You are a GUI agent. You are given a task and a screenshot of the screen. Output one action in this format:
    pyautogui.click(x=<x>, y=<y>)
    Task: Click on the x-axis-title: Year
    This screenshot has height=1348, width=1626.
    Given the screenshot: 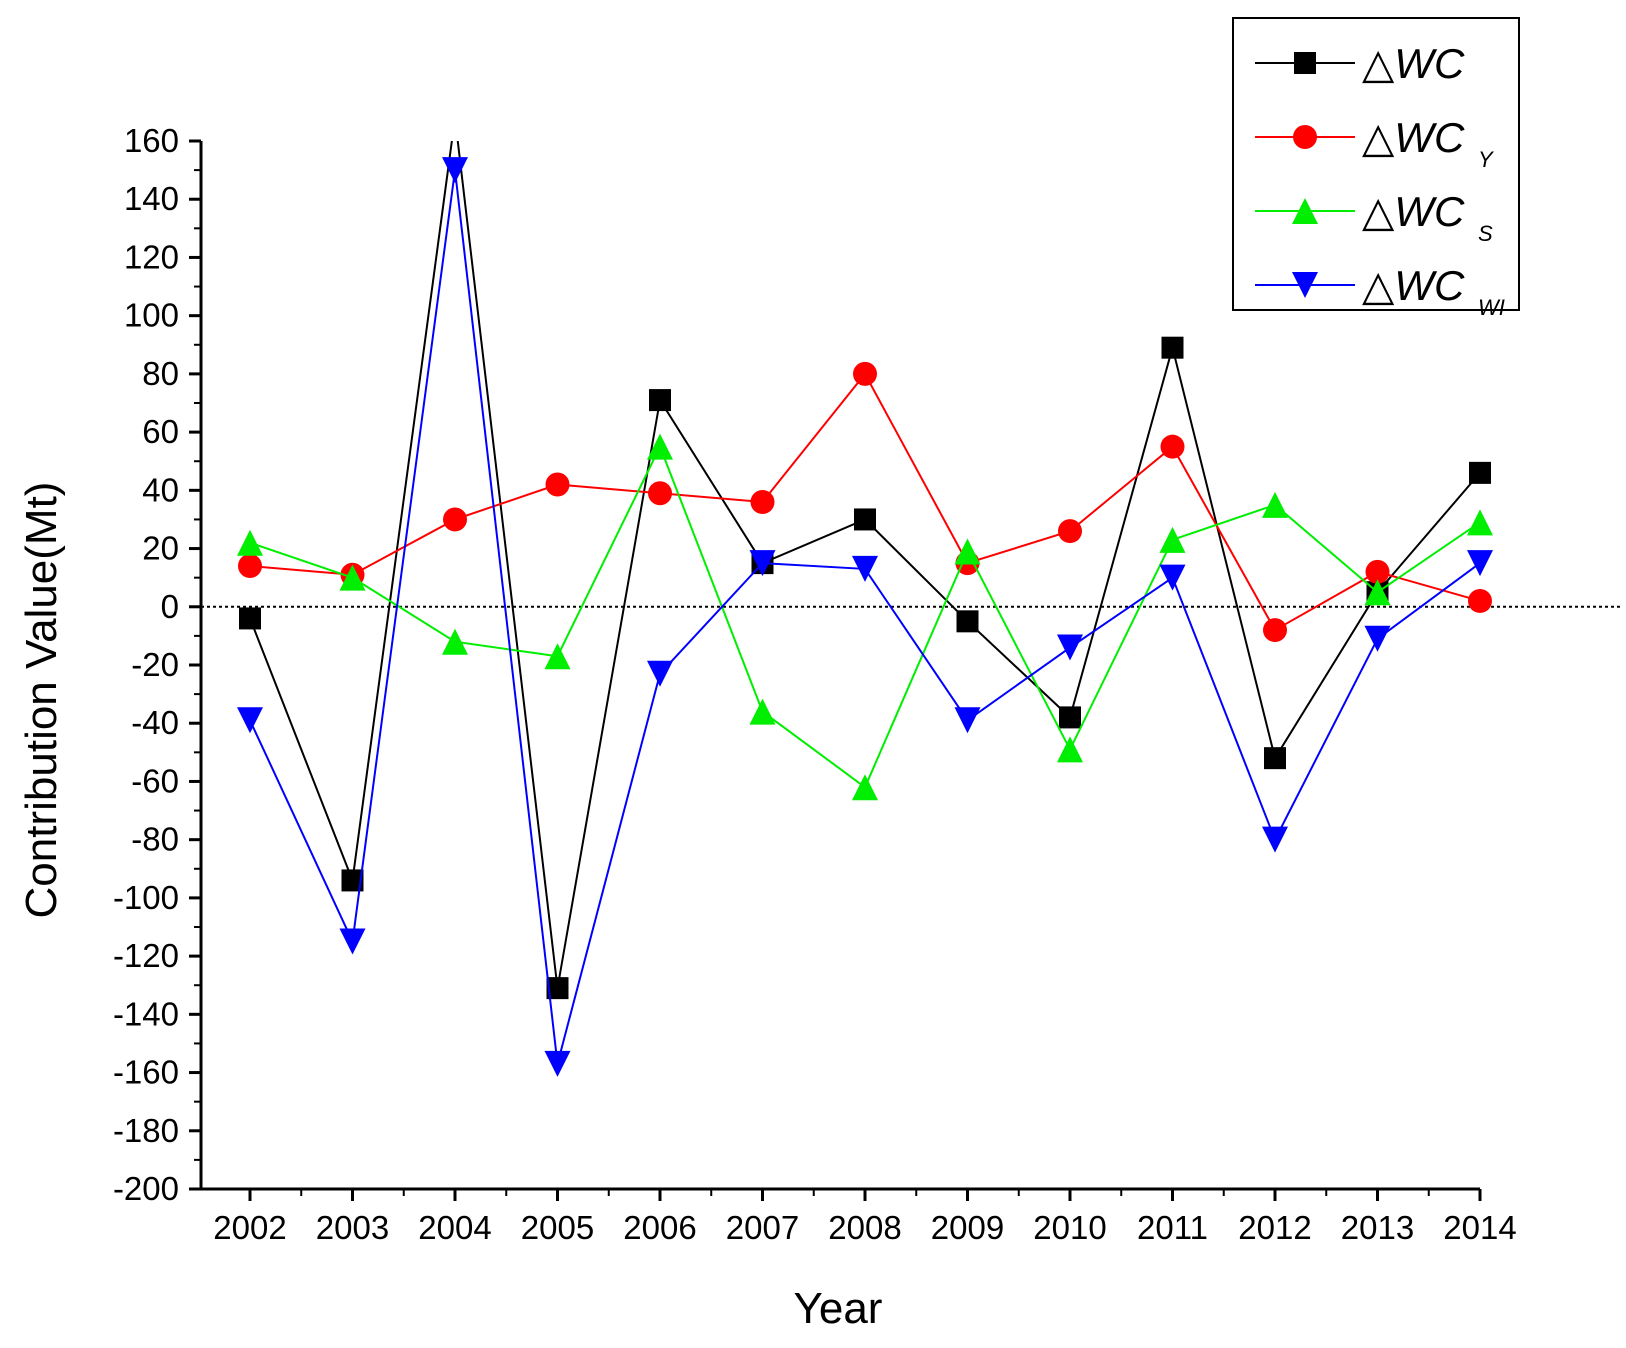 What is the action you would take?
    pyautogui.click(x=838, y=1308)
    